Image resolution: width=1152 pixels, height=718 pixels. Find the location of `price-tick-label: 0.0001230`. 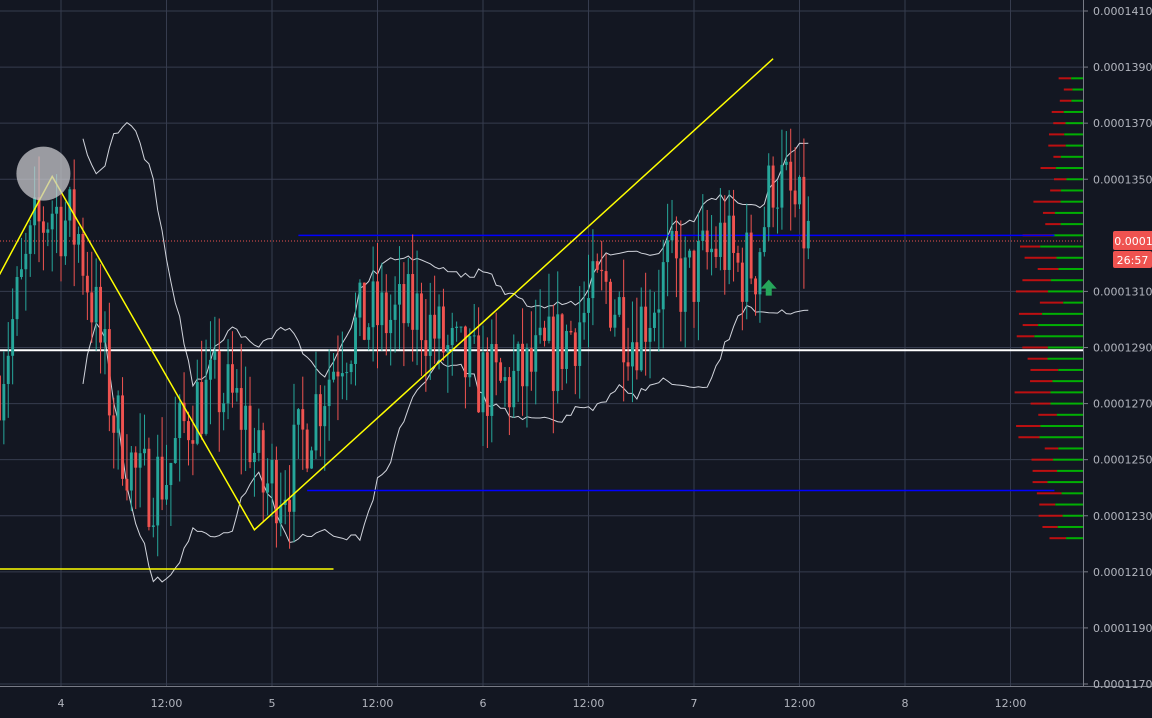

price-tick-label: 0.0001230 is located at coordinates (1122, 516).